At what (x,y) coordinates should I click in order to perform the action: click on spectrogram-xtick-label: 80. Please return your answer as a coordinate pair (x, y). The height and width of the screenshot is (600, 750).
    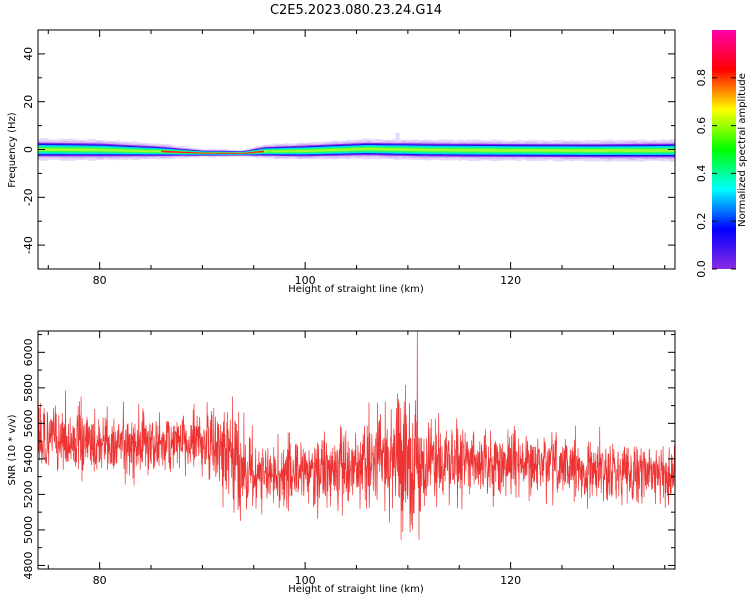
    Looking at the image, I should click on (100, 280).